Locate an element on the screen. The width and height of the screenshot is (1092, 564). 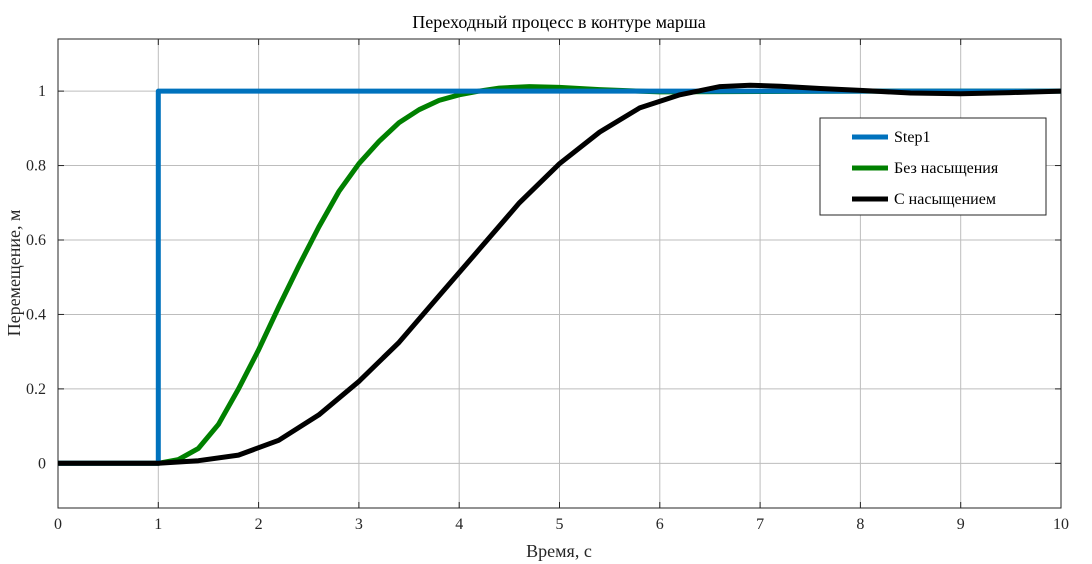
x-tick-label: 4 is located at coordinates (459, 524).